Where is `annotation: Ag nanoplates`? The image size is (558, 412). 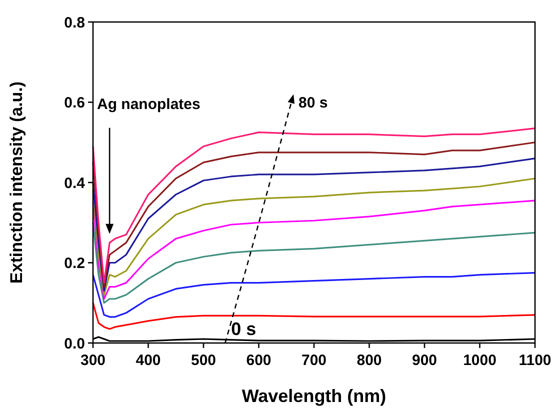
annotation: Ag nanoplates is located at coordinates (148, 104).